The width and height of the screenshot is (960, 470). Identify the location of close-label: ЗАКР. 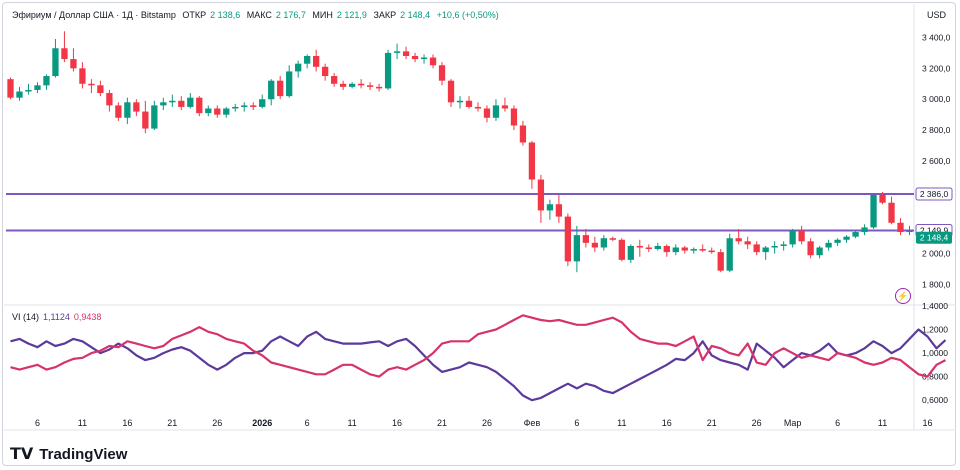
(385, 15).